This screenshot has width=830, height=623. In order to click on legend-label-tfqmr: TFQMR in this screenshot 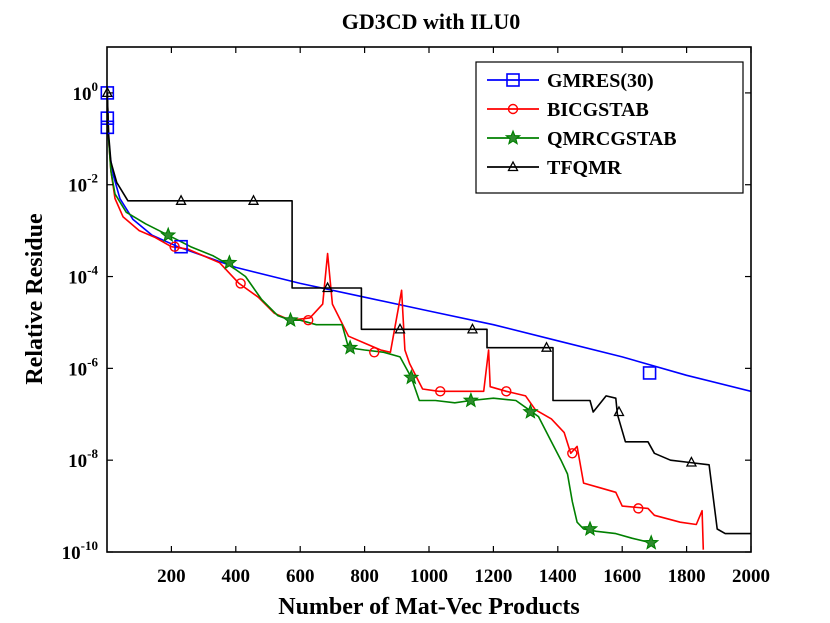, I will do `click(584, 168)`.